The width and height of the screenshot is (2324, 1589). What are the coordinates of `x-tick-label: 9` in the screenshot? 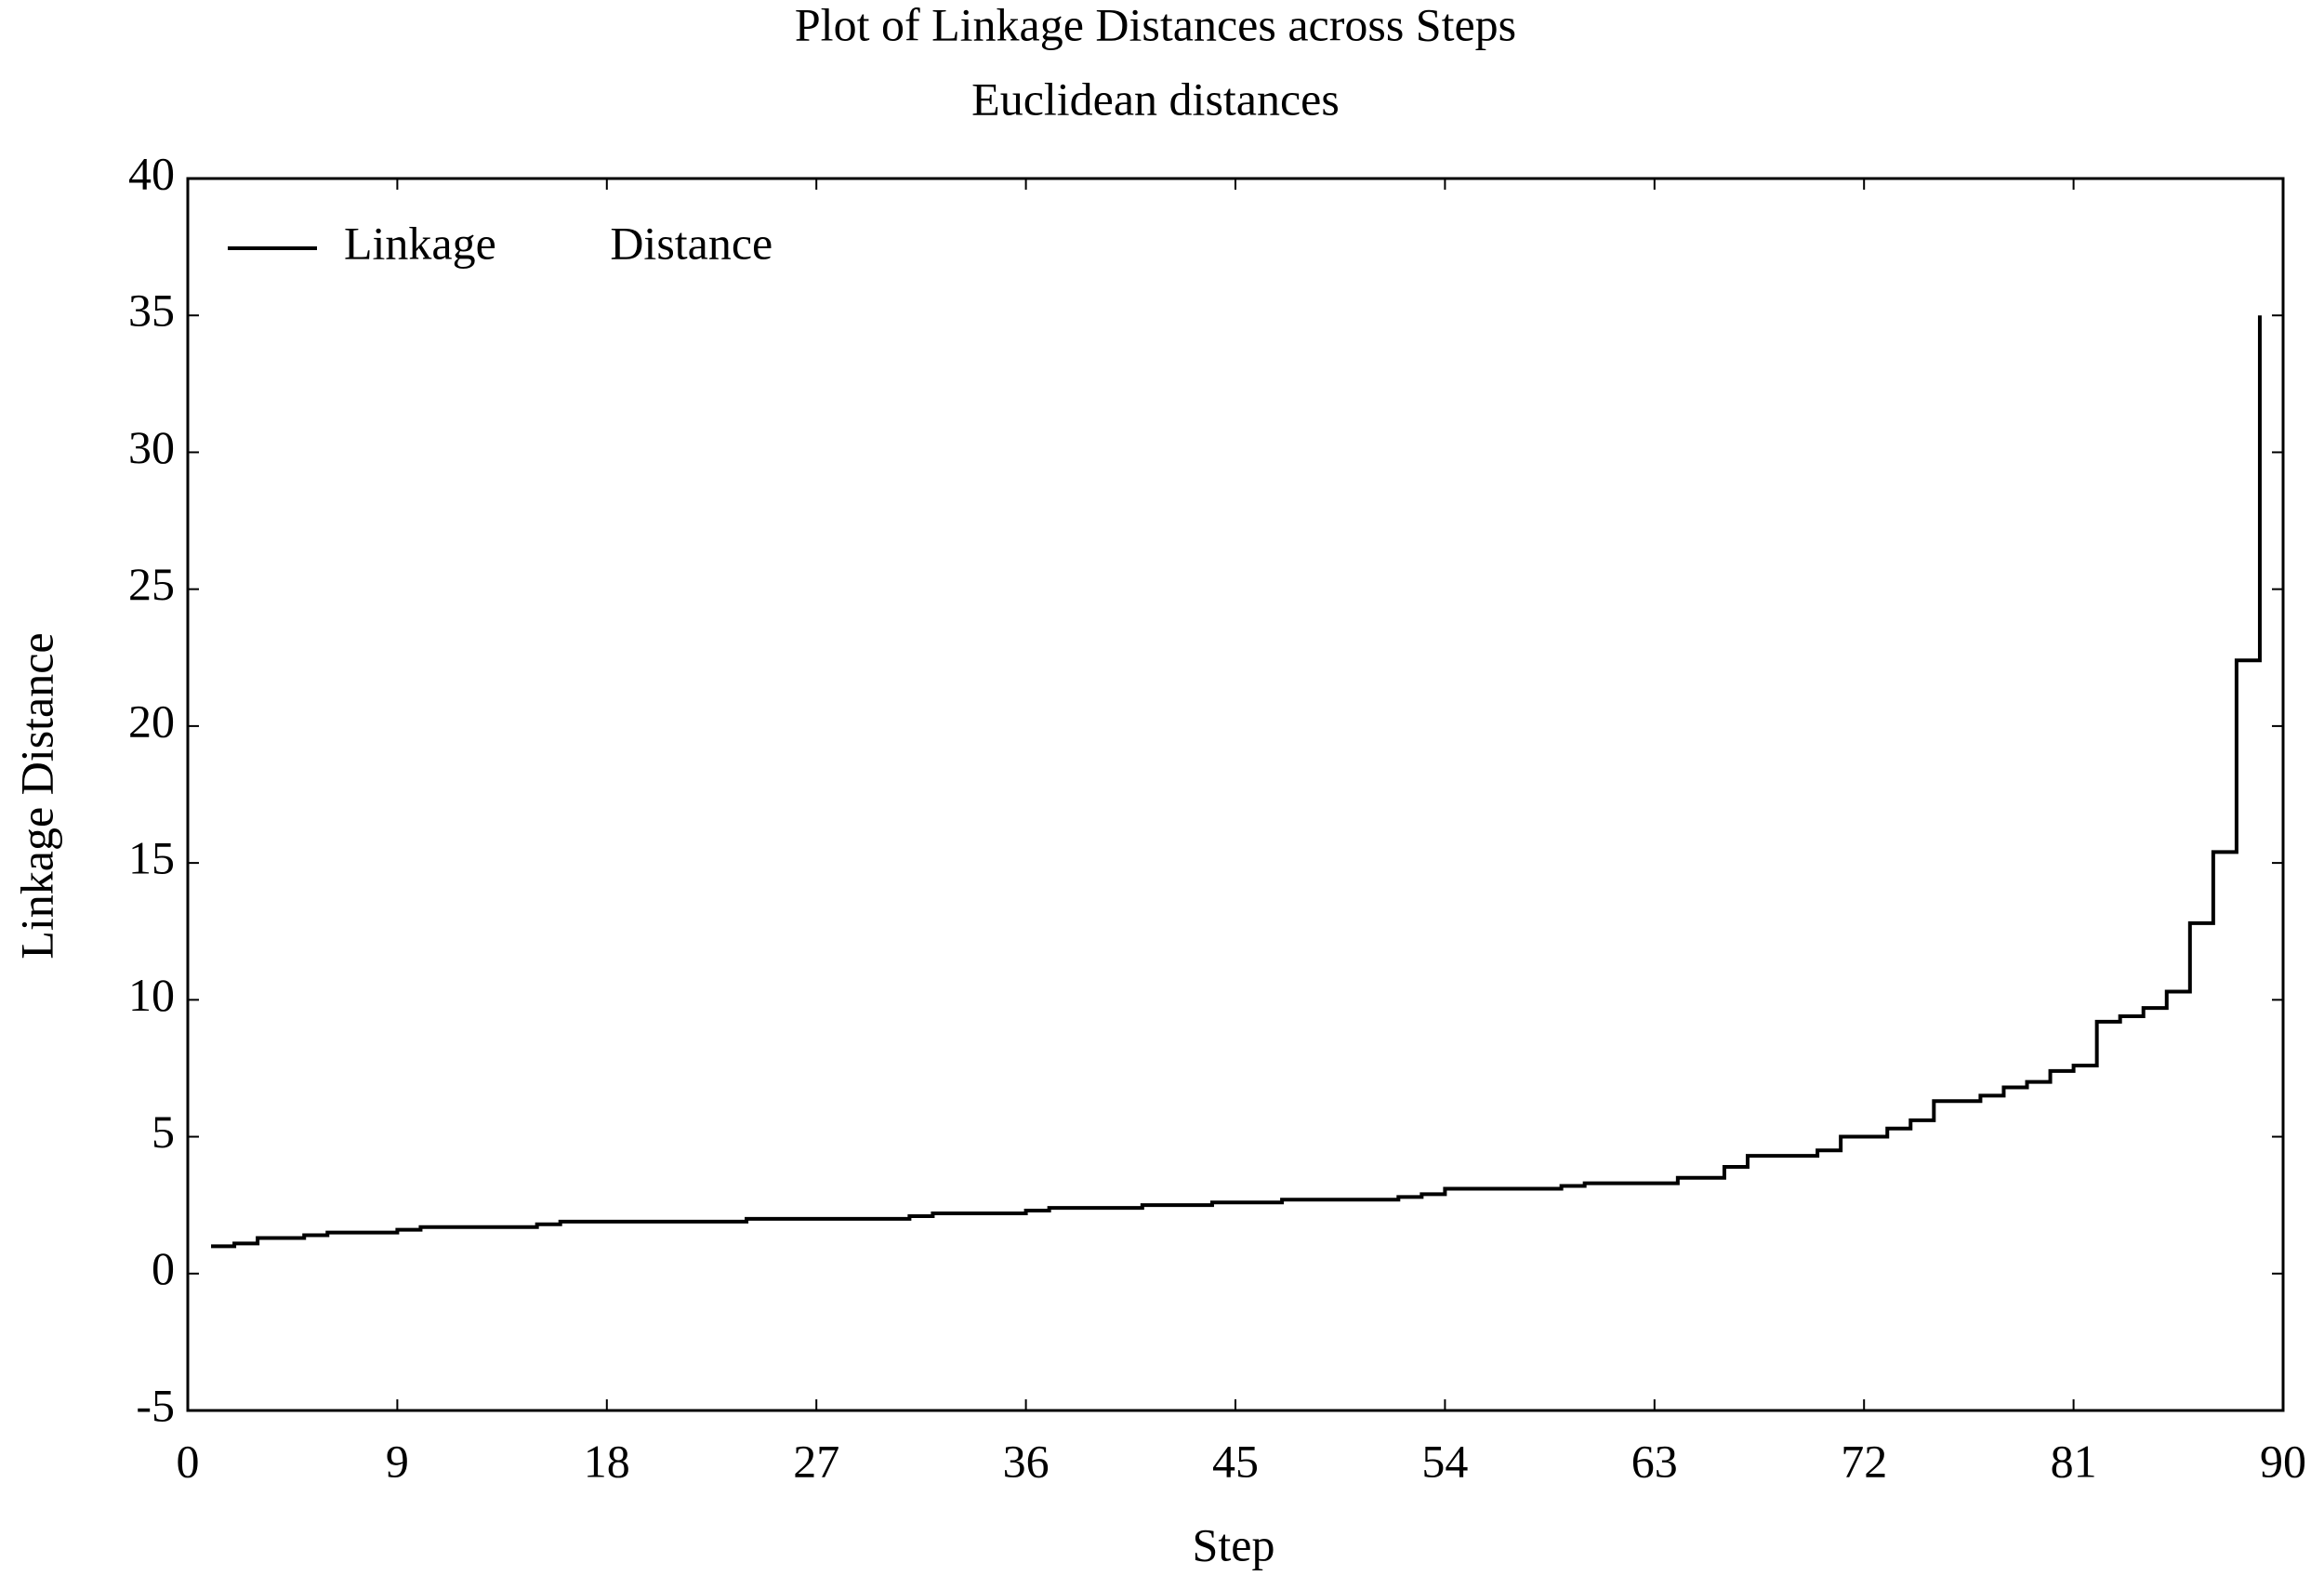 It's located at (397, 1461).